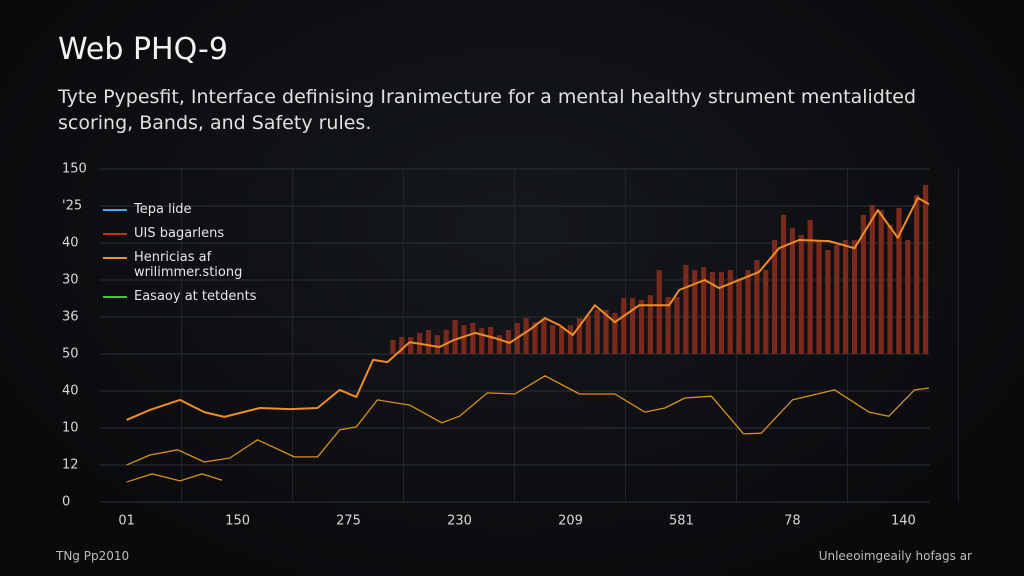 The width and height of the screenshot is (1024, 576). I want to click on legend-item: Tepa lide, so click(183, 209).